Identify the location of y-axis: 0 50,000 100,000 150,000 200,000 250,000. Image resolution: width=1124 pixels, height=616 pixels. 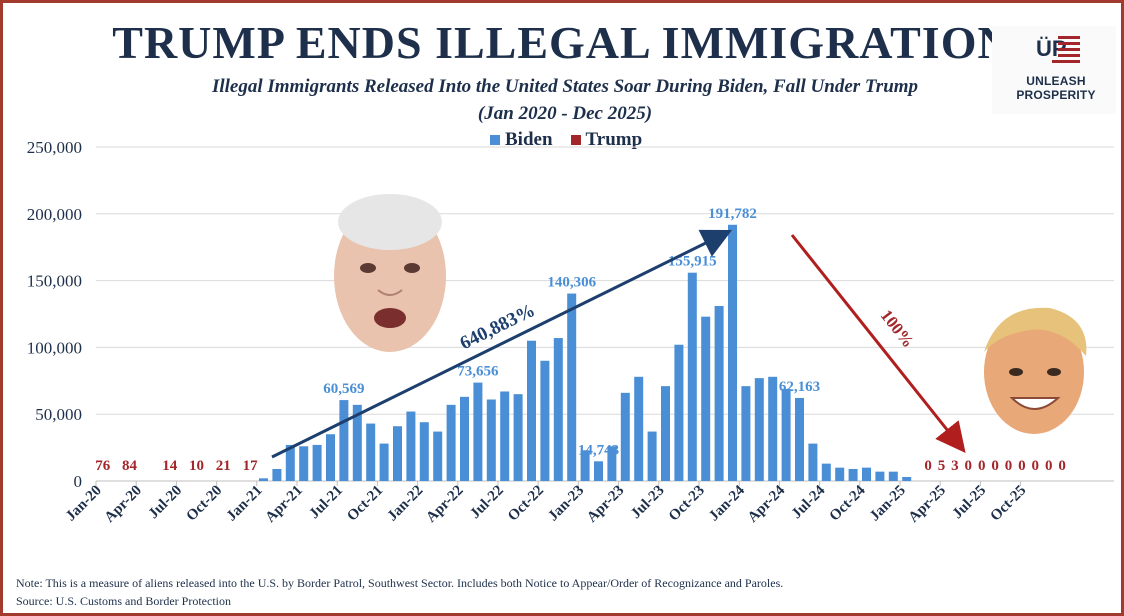
(54, 314).